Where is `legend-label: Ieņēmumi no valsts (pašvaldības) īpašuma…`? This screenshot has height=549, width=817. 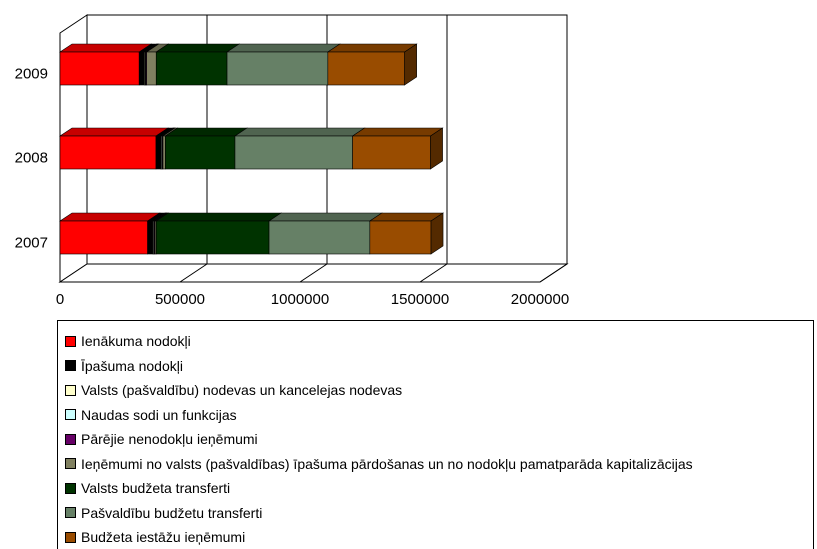
legend-label: Ieņēmumi no valsts (pašvaldības) īpašuma… is located at coordinates (387, 463).